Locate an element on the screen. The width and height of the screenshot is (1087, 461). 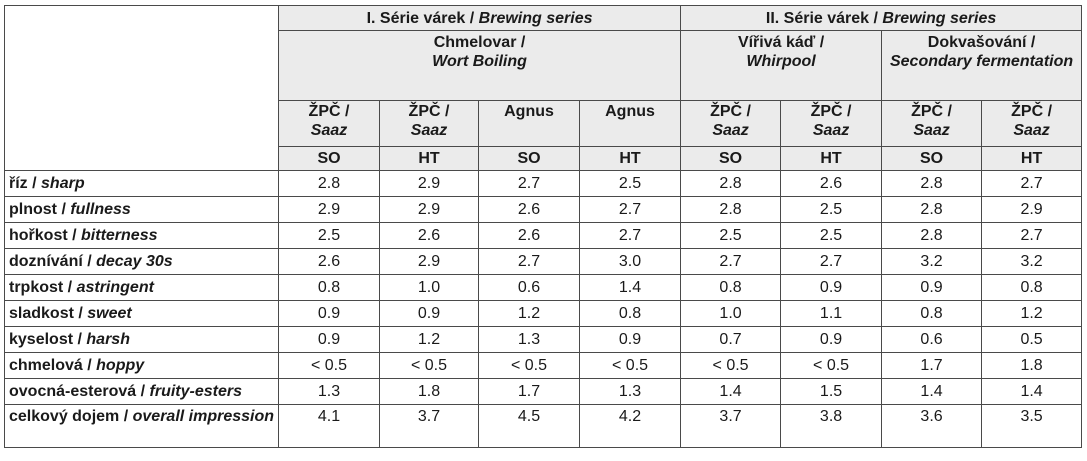
row-label: kyselost / harsh is located at coordinates (141, 339).